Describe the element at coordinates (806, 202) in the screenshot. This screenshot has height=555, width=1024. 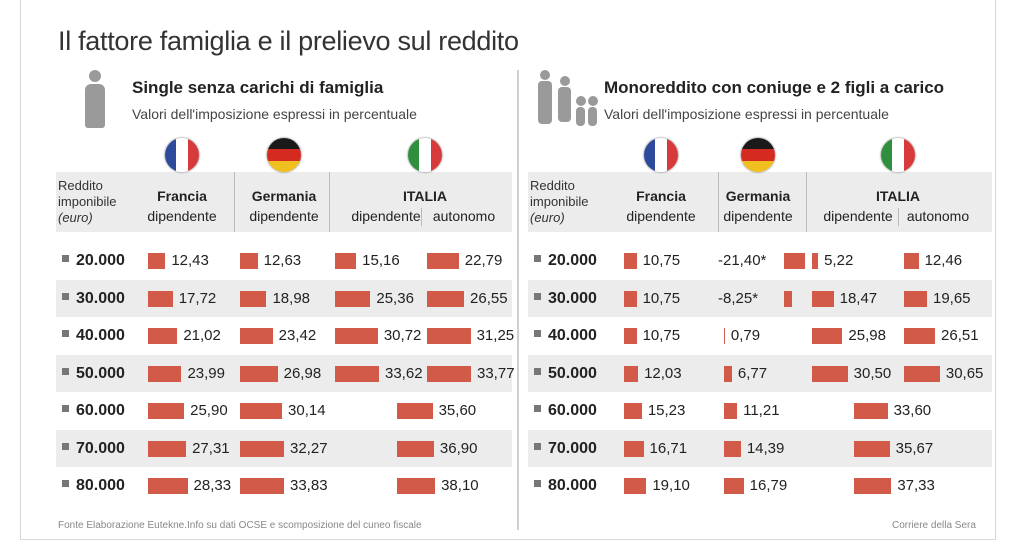
I see `header-separator` at that location.